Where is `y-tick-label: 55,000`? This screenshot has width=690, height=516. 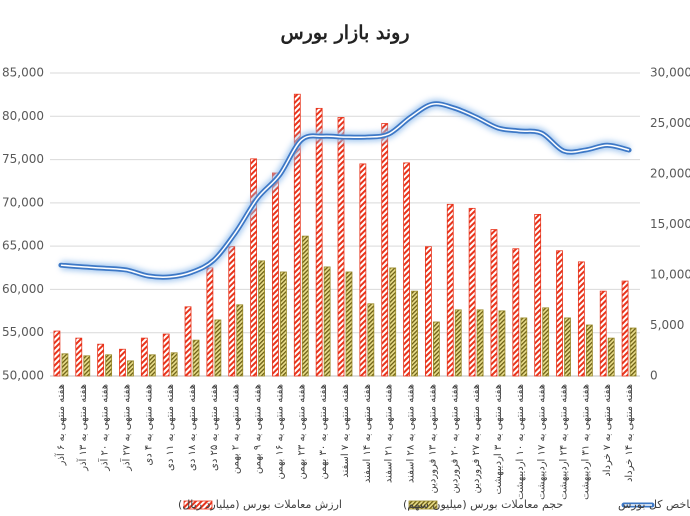
y-tick-label: 55,000 is located at coordinates (23, 332).